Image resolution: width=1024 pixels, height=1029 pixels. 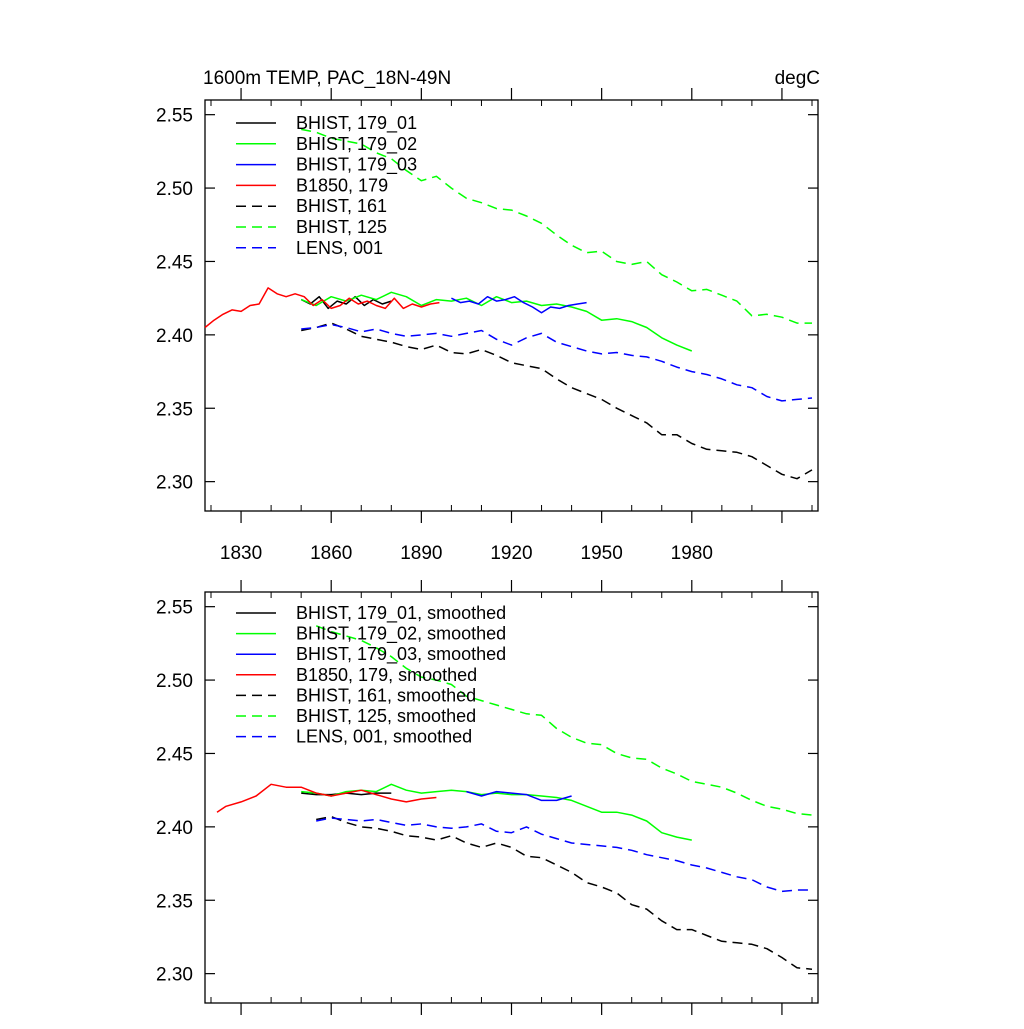 I want to click on top-chart-units: degC, so click(x=797, y=78).